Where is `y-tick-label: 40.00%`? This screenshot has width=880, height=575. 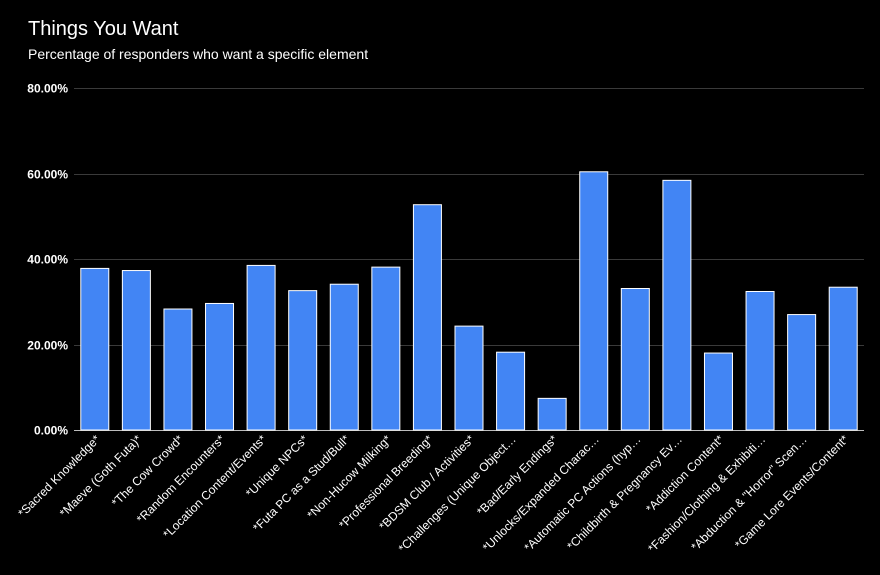
y-tick-label: 40.00% is located at coordinates (47, 260).